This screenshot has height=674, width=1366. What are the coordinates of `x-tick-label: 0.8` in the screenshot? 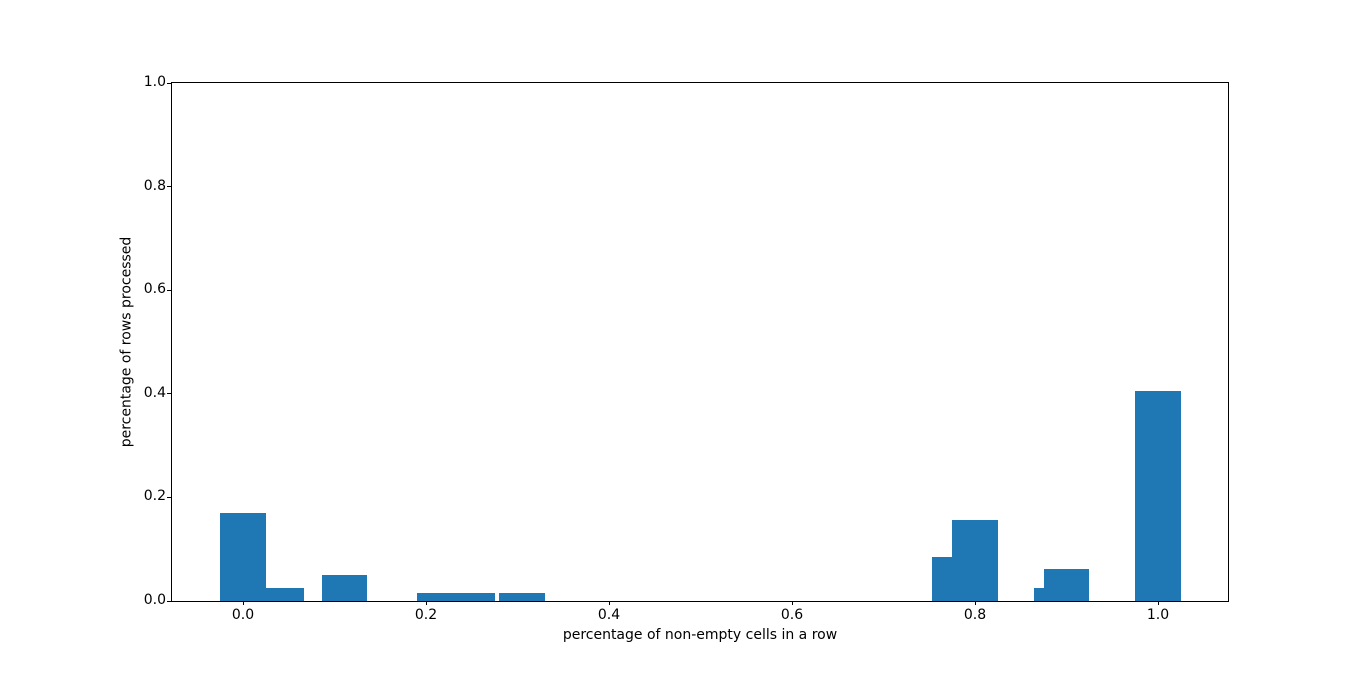 It's located at (975, 615).